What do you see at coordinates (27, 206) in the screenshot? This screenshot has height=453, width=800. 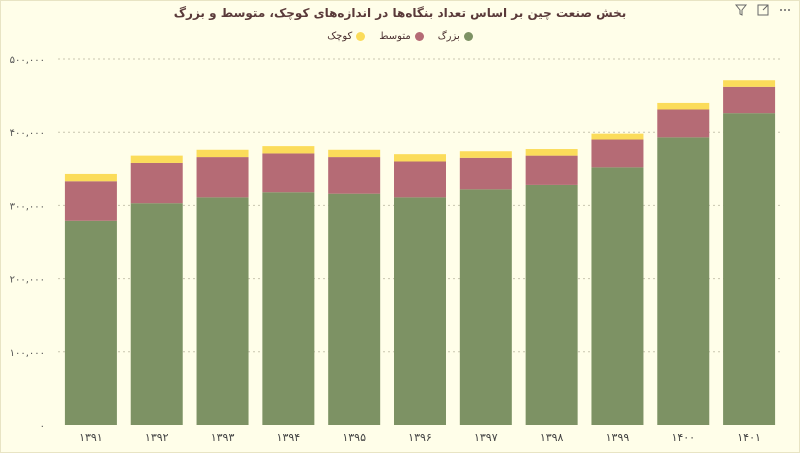 I see `y-tick-label: ۳۰۰,۰۰۰` at bounding box center [27, 206].